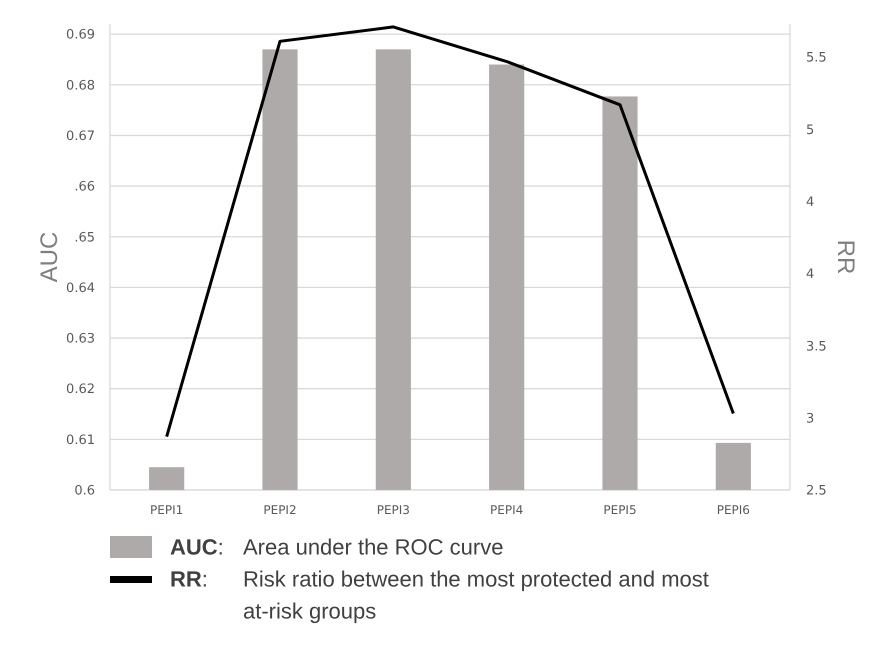 The height and width of the screenshot is (647, 869). Describe the element at coordinates (167, 510) in the screenshot. I see `x-tick-label: PEPI1` at that location.